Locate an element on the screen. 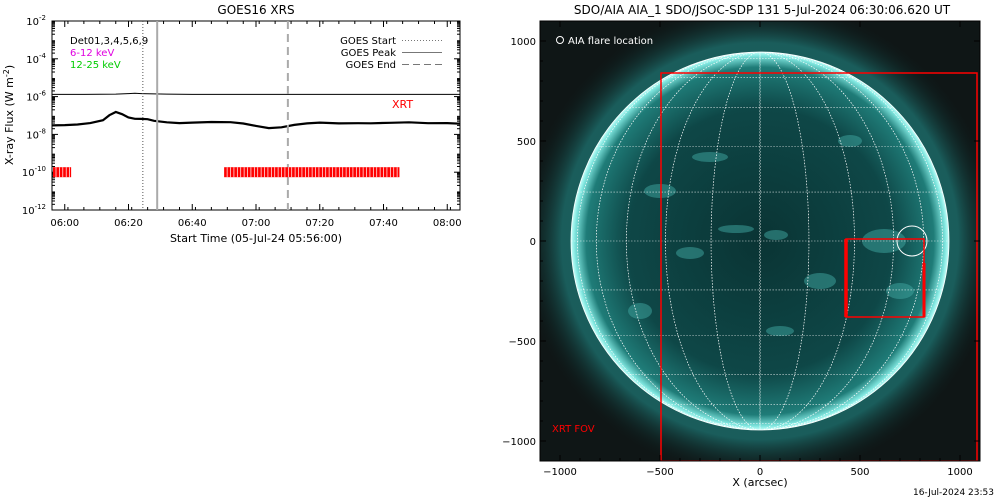 This screenshot has width=1000, height=500. aia-x-axis-label: X (arcsec) is located at coordinates (759, 482).